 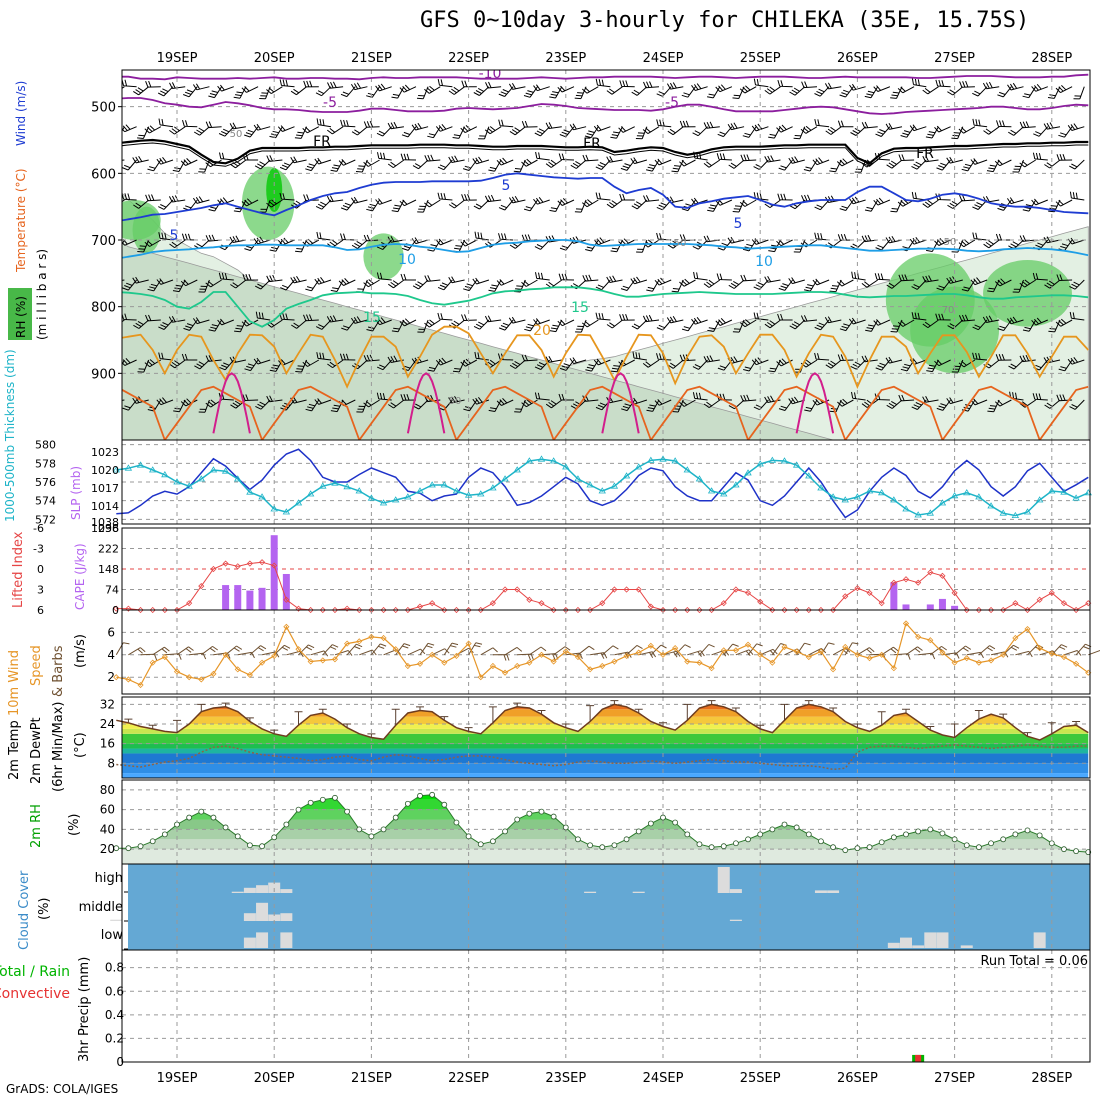 What do you see at coordinates (80, 651) in the screenshot?
I see `ylabel-text: (m/s)` at bounding box center [80, 651].